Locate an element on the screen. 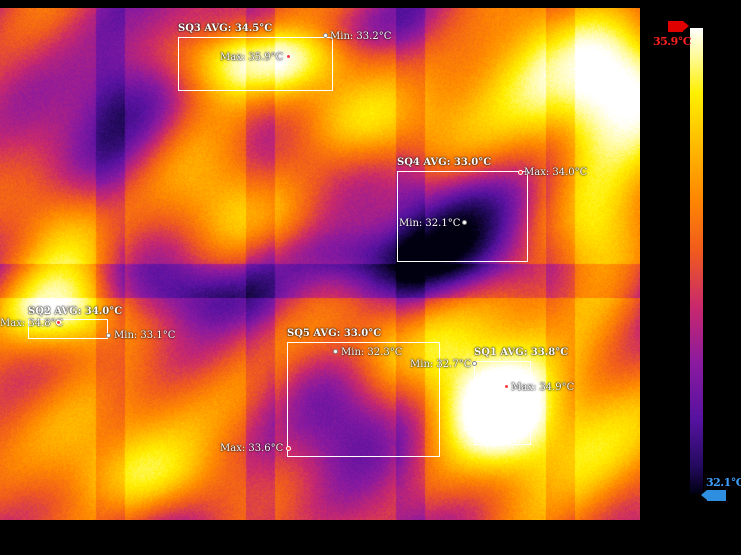  sq2-min-label: Min: 33.1°C is located at coordinates (145, 335).